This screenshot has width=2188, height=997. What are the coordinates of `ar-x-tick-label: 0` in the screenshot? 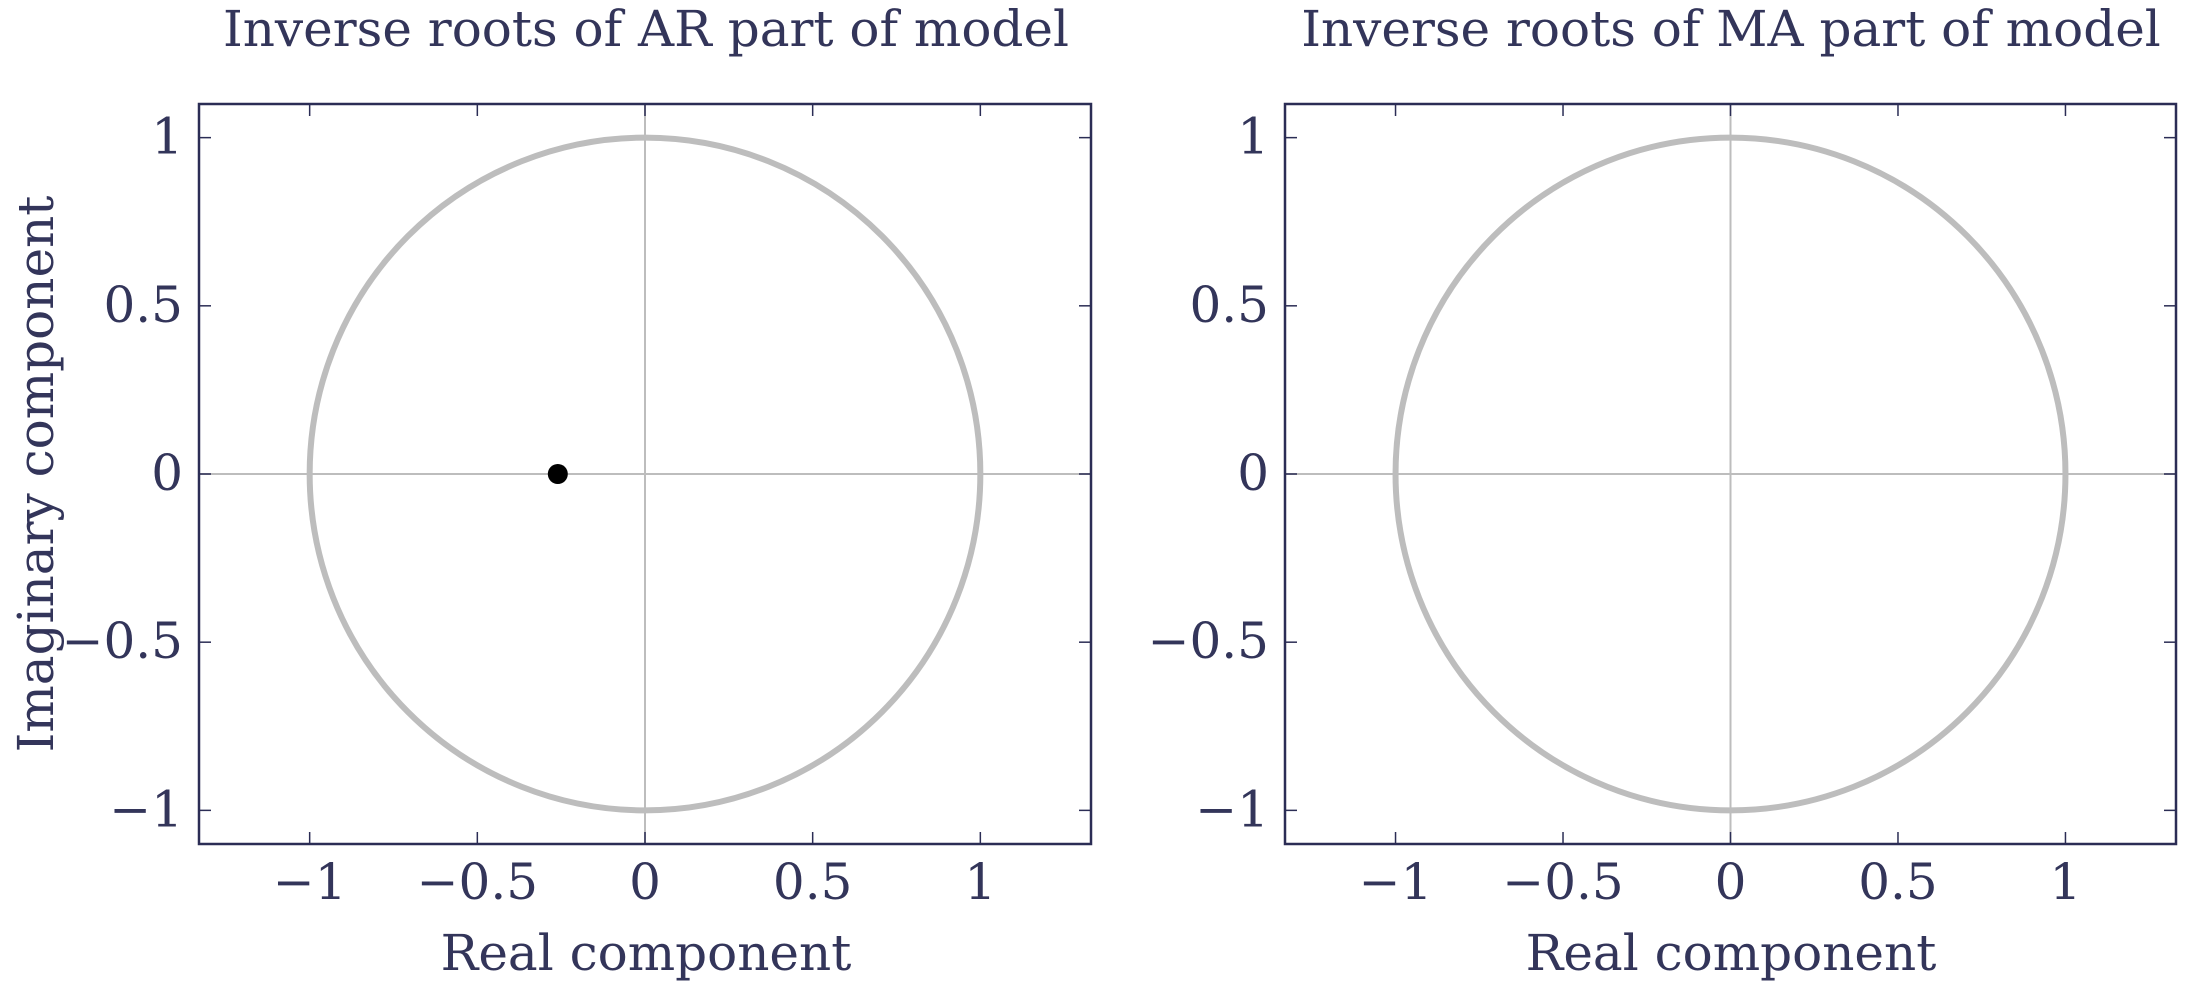 It's located at (645, 882).